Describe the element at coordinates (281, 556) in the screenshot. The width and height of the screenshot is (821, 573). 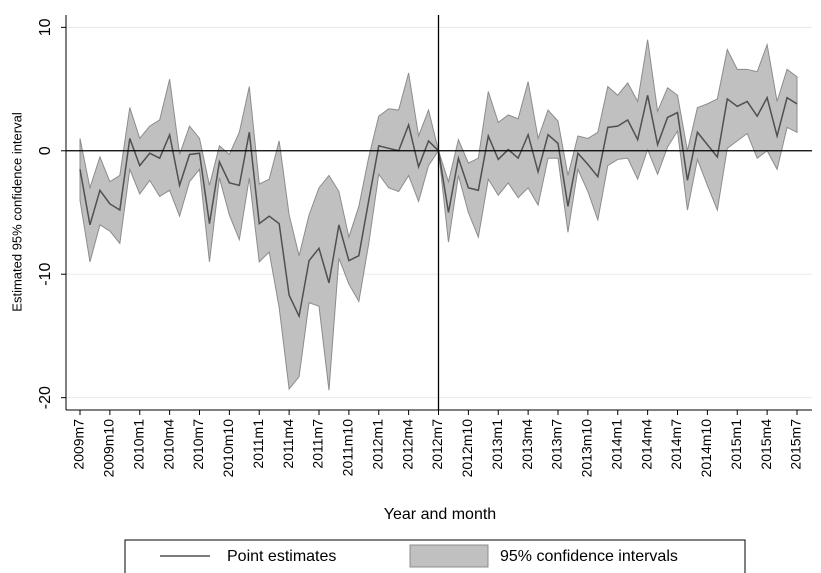
I see `legend-label: Point estimates` at that location.